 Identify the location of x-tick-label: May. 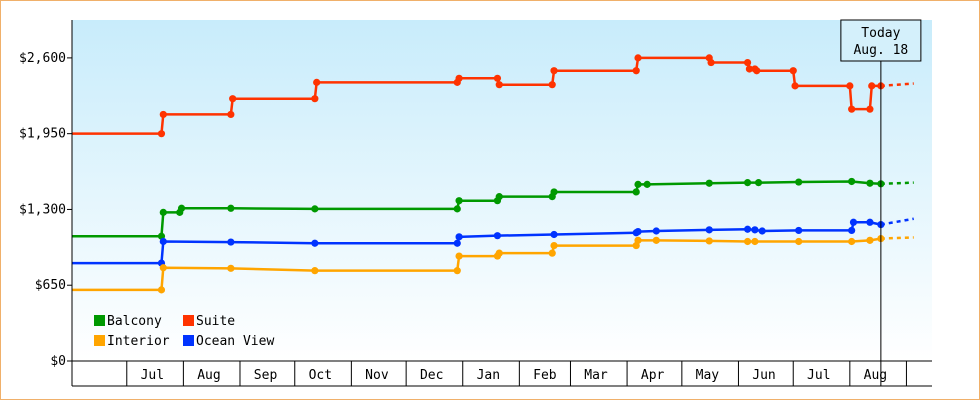
(708, 375).